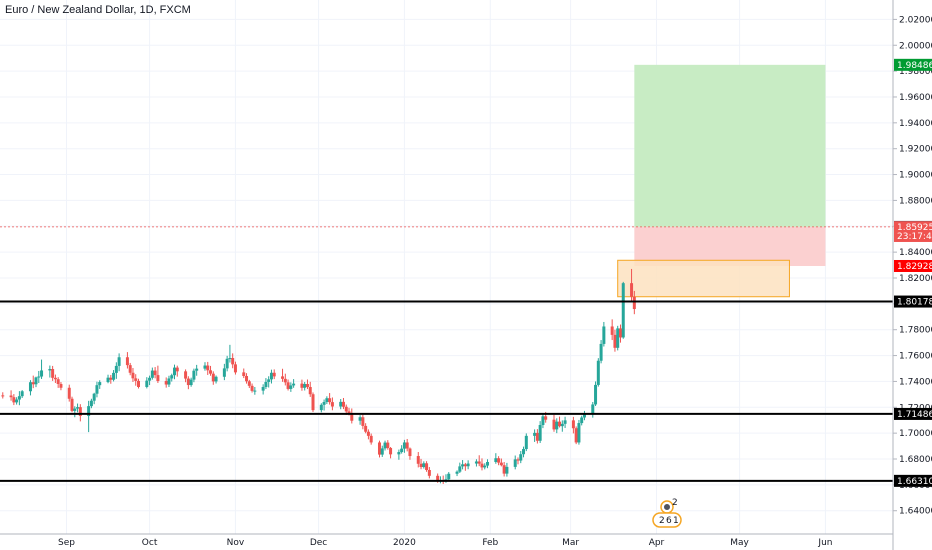 Image resolution: width=932 pixels, height=550 pixels. What do you see at coordinates (915, 512) in the screenshot?
I see `price-tick-label: 1.64000` at bounding box center [915, 512].